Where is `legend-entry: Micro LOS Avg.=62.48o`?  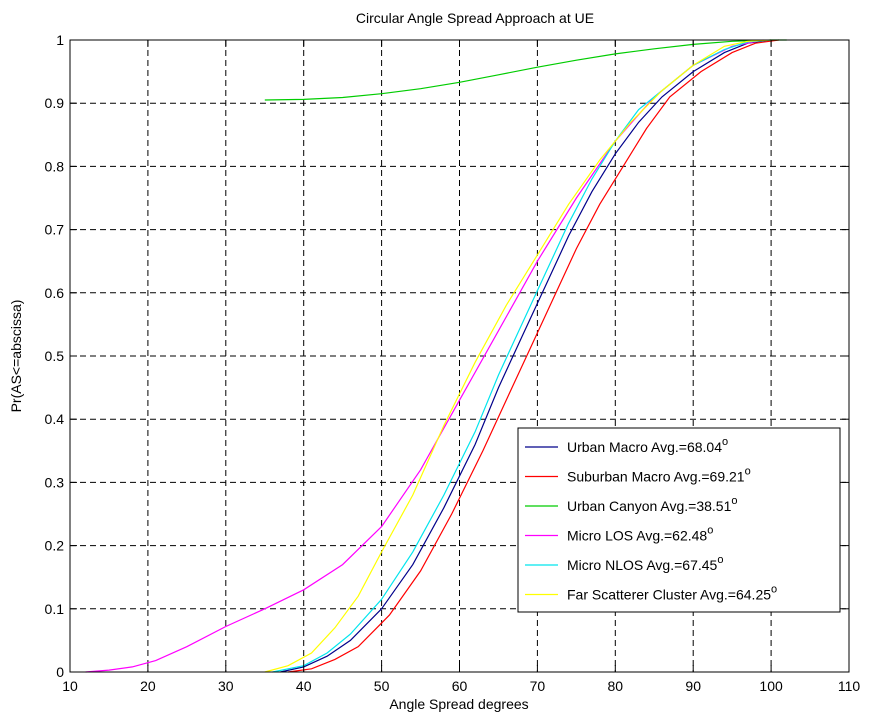
legend-entry: Micro LOS Avg.=62.48o is located at coordinates (640, 534).